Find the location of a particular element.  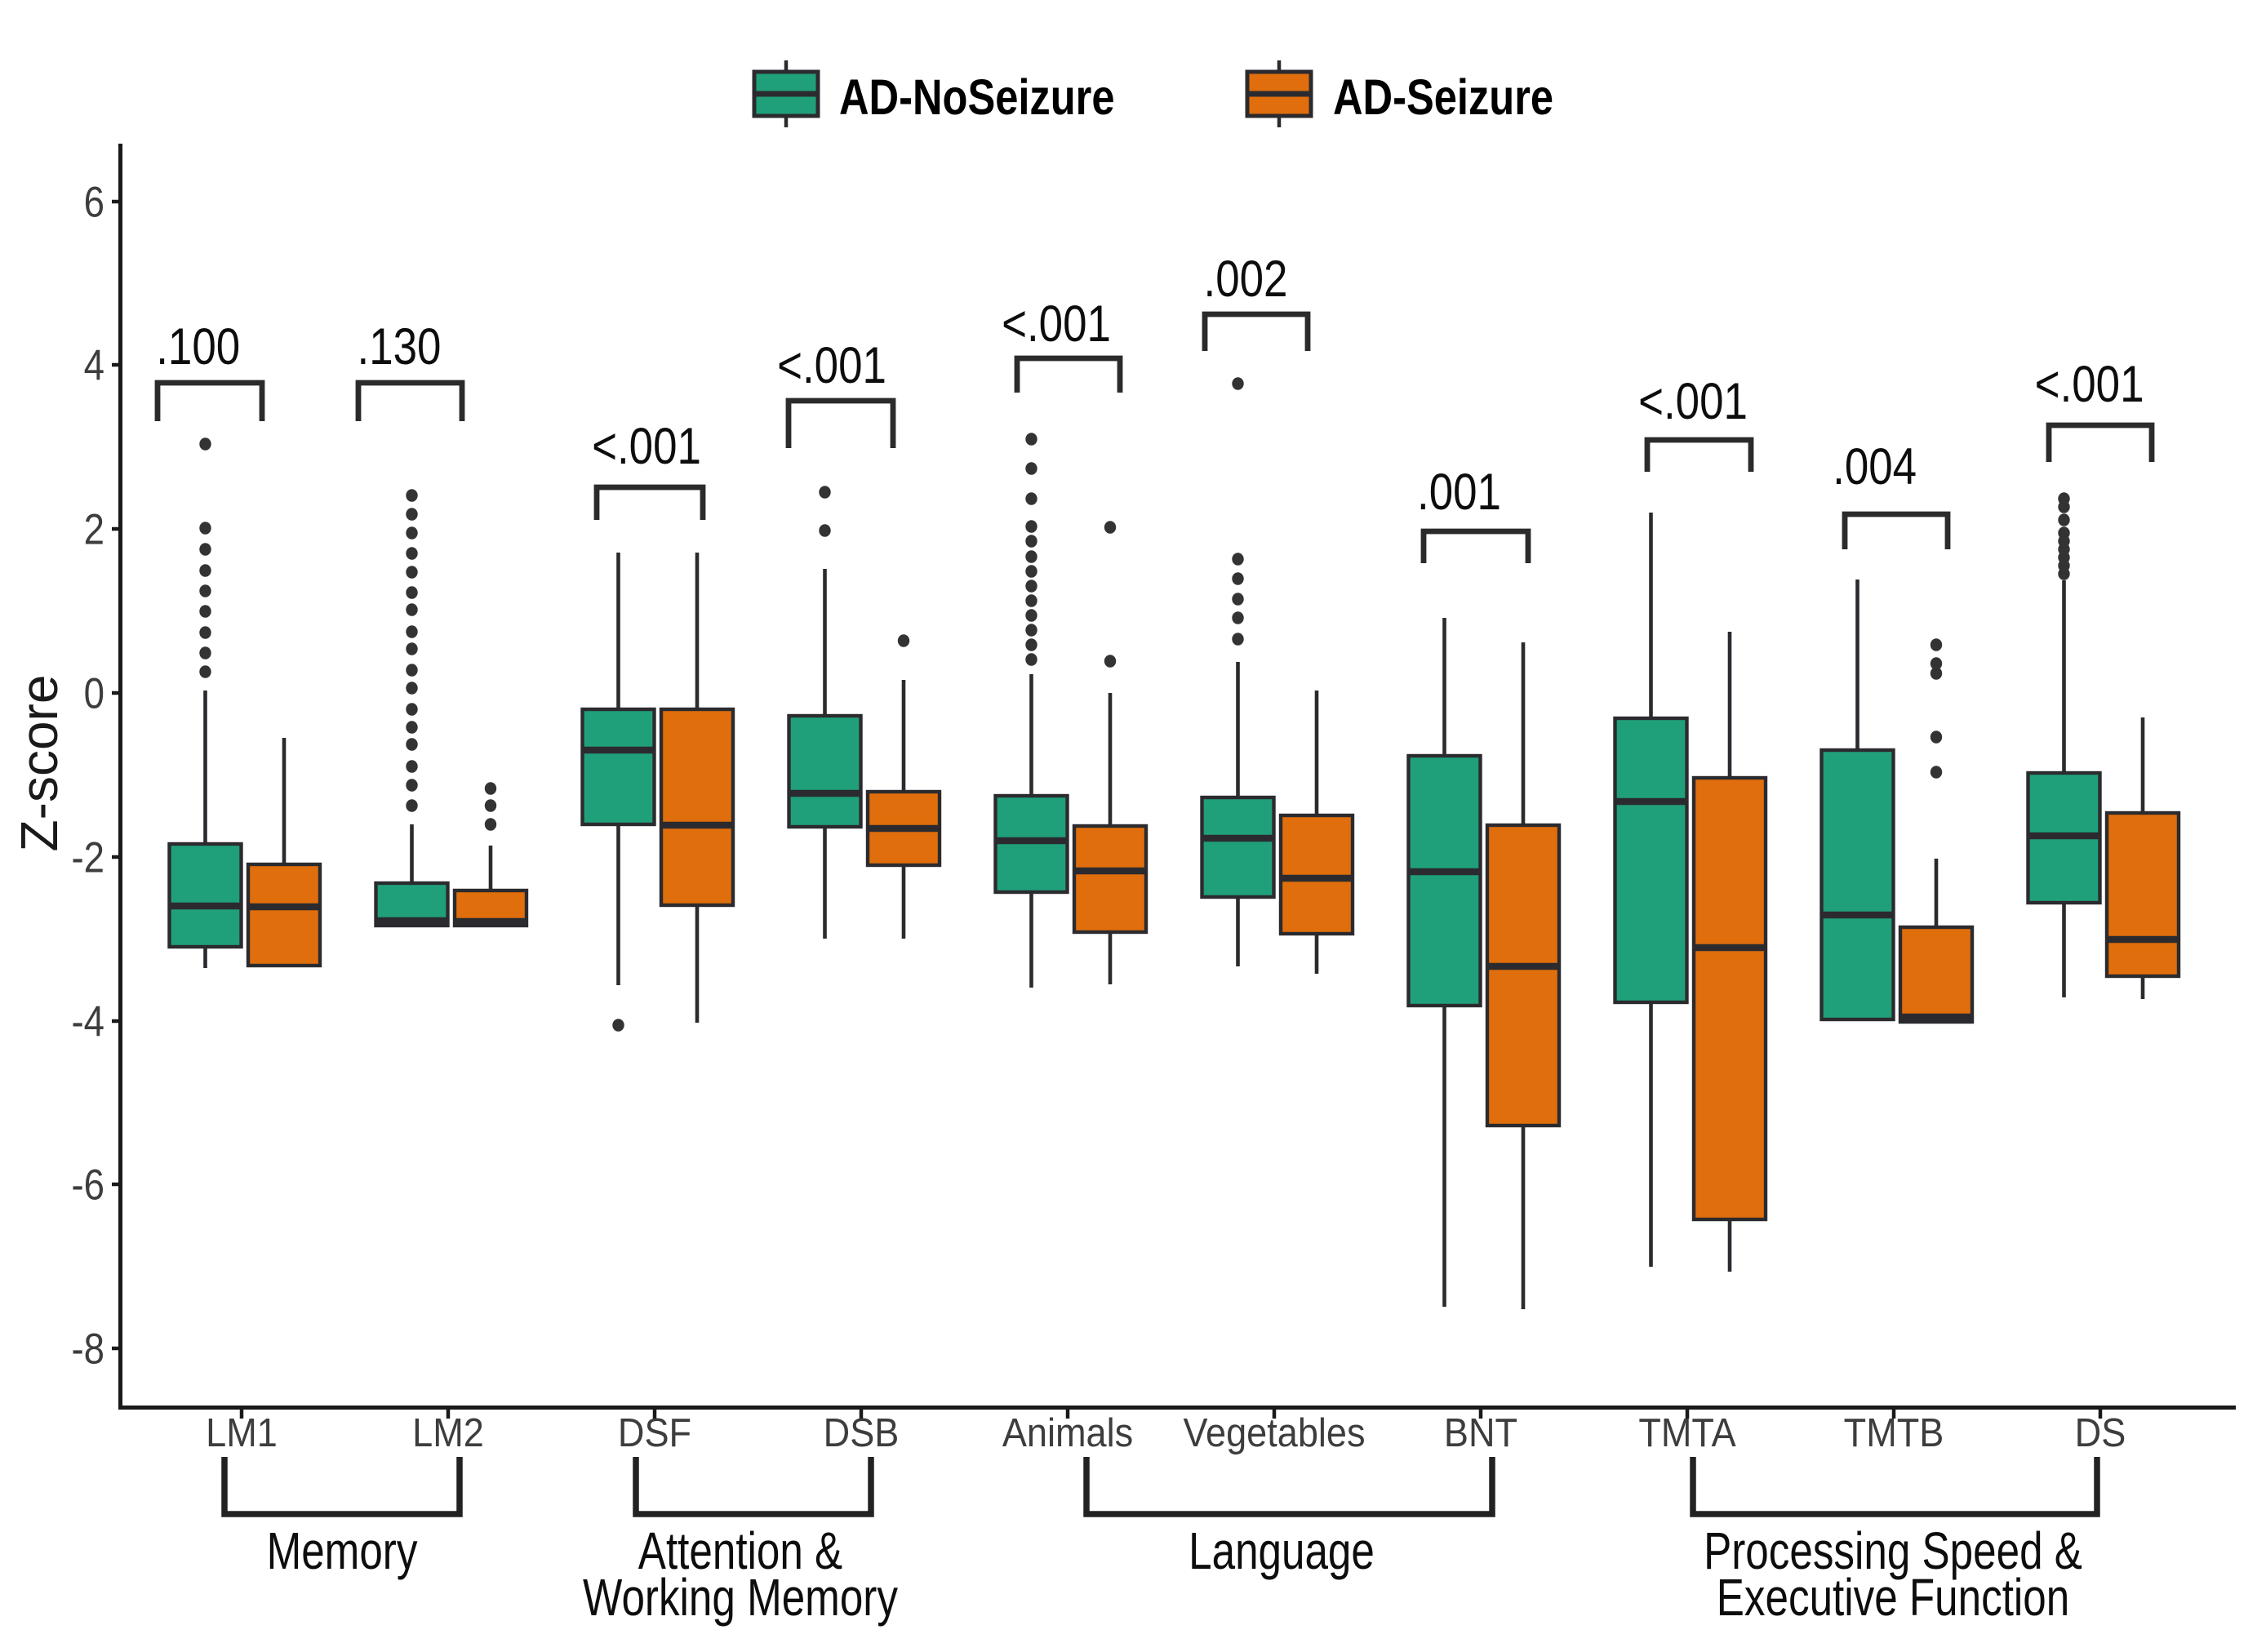

svg-text: Working Memory is located at coordinates (741, 1599).